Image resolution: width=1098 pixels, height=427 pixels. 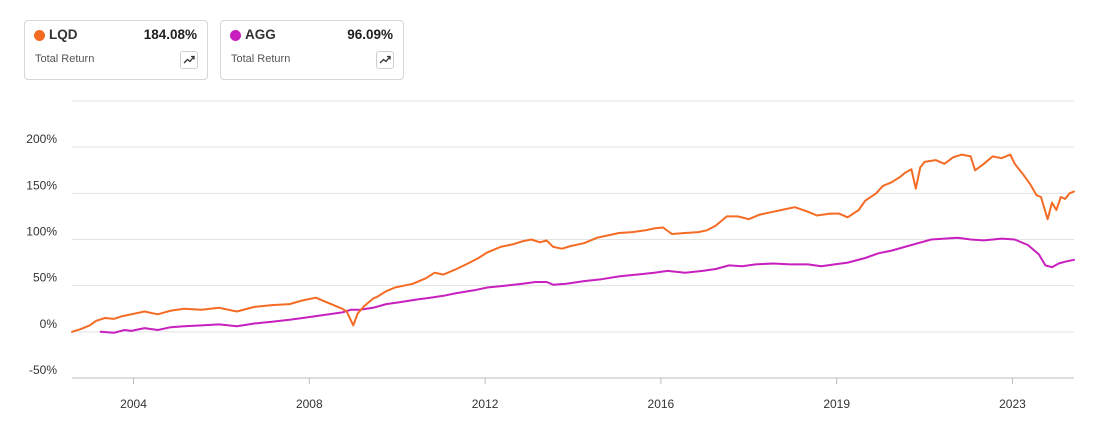 I want to click on legend-ticker: AGG, so click(x=260, y=34).